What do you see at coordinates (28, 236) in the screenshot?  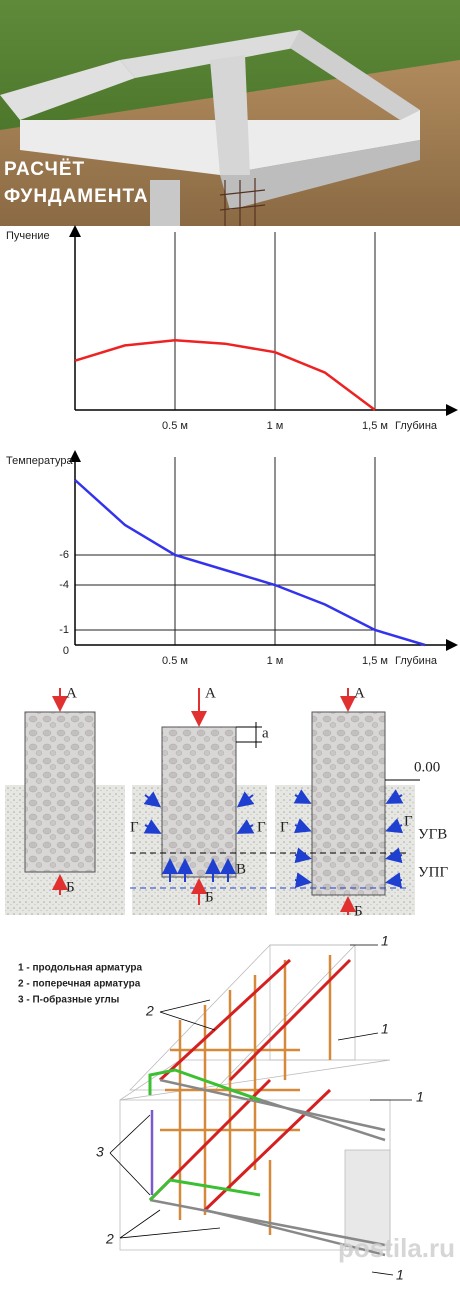 I see `y-axis-label: Пучение` at bounding box center [28, 236].